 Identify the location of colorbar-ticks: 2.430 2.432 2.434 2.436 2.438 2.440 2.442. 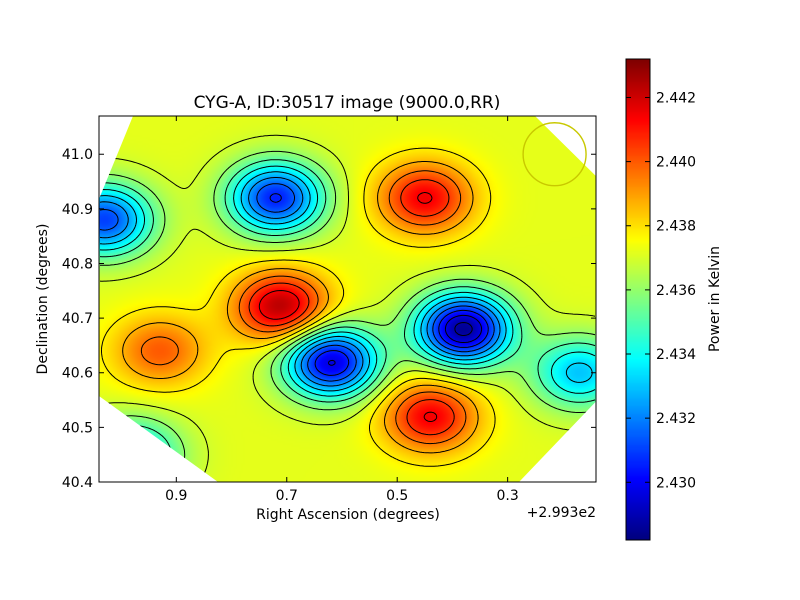
(661, 290).